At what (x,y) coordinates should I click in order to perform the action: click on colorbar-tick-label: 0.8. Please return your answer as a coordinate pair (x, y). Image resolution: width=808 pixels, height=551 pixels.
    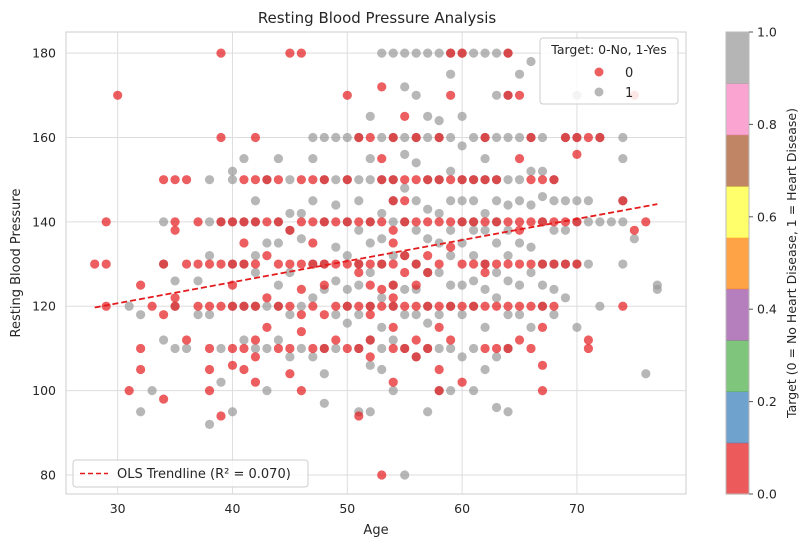
    Looking at the image, I should click on (767, 124).